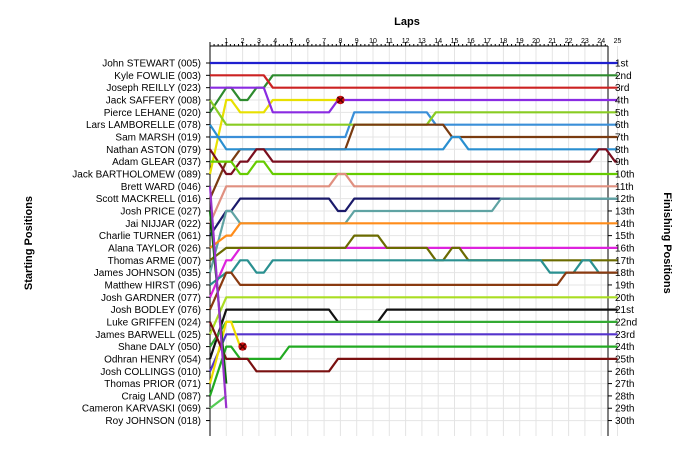  What do you see at coordinates (622, 64) in the screenshot?
I see `finishing-position-label: 1st` at bounding box center [622, 64].